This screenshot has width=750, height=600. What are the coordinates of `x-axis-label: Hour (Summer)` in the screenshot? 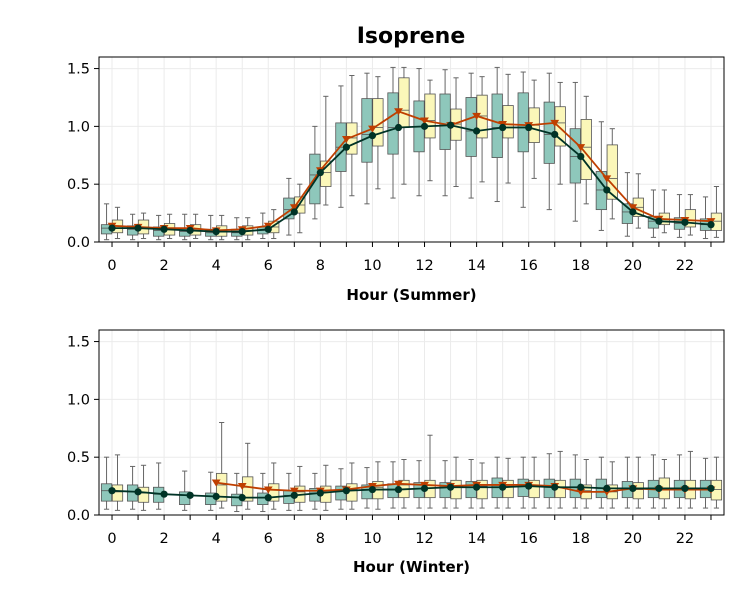 It's located at (411, 295).